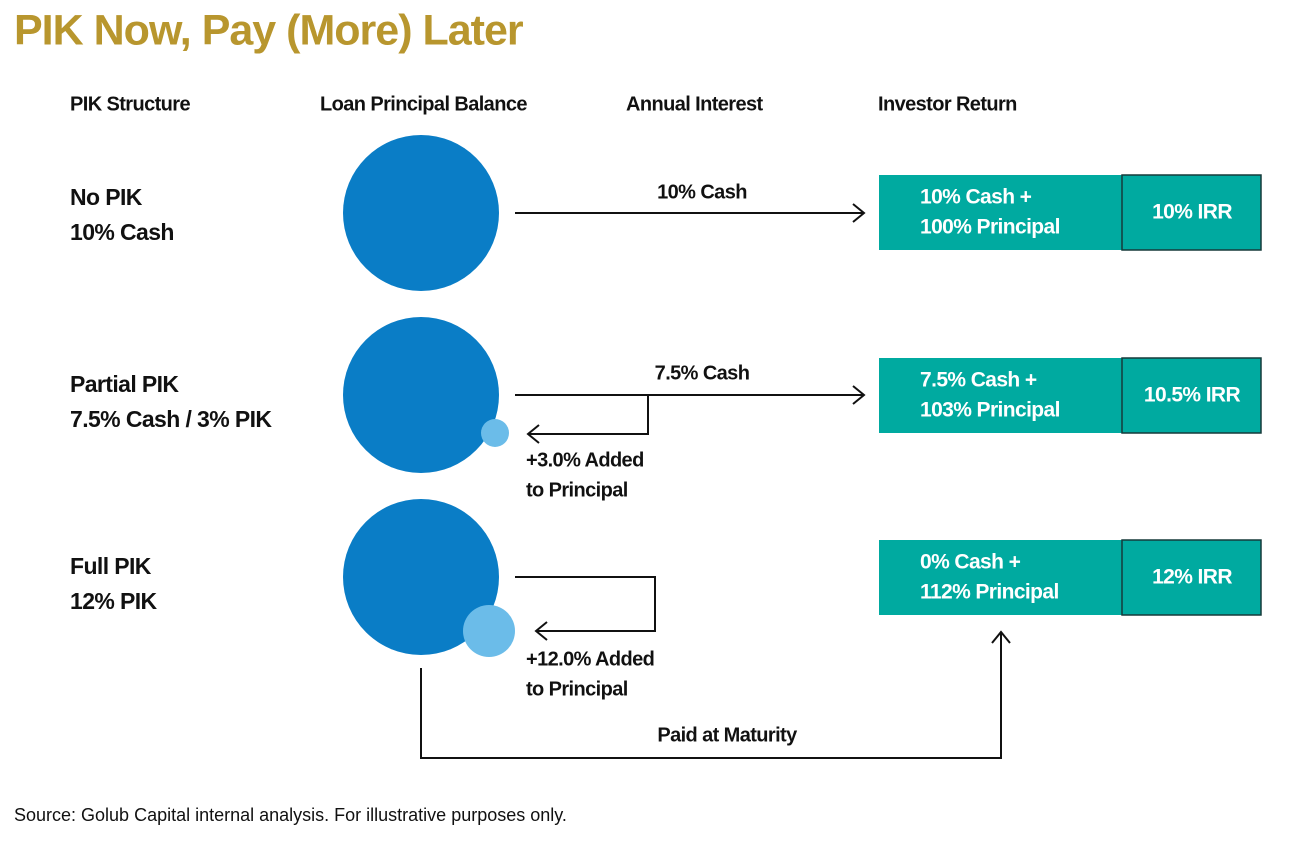 Image resolution: width=1301 pixels, height=841 pixels. Describe the element at coordinates (130, 104) in the screenshot. I see `header: PIK Structure` at that location.